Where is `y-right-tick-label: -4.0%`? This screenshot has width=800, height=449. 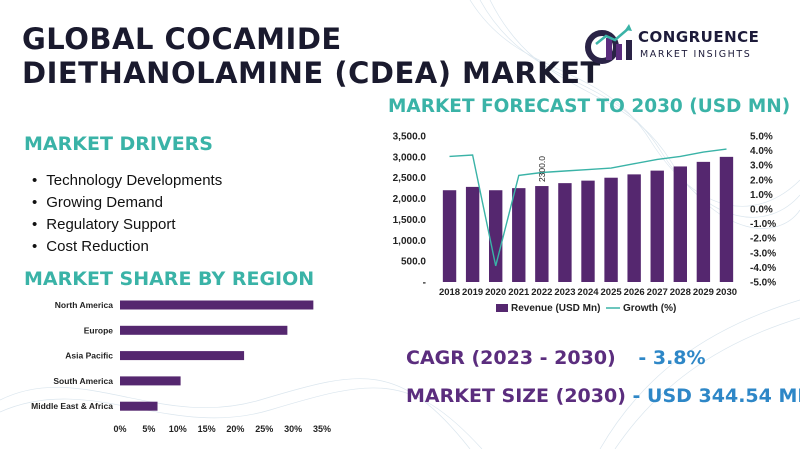 y-right-tick-label: -4.0% is located at coordinates (763, 268).